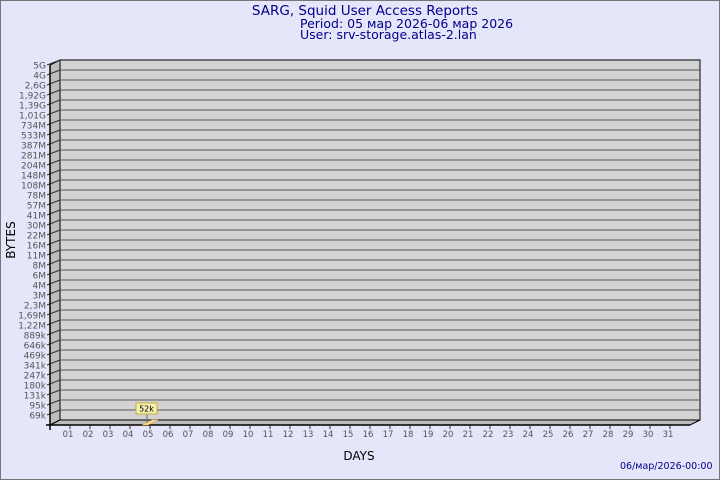 The height and width of the screenshot is (480, 720). Describe the element at coordinates (32, 117) in the screenshot. I see `y-tick-label: 1,01G` at that location.